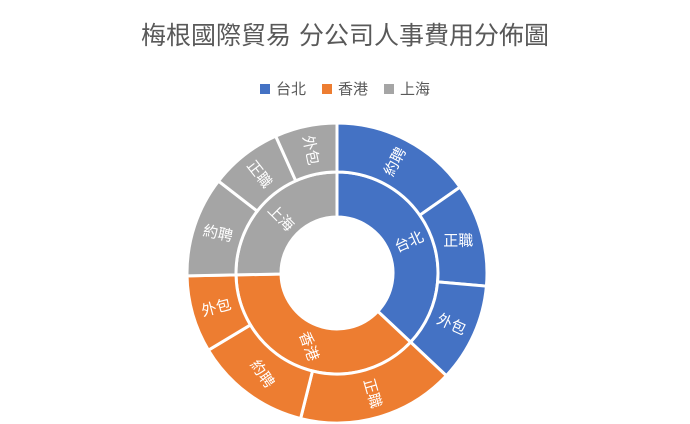 Image resolution: width=690 pixels, height=424 pixels. What do you see at coordinates (217, 234) in the screenshot?
I see `outer-label: 約聘` at bounding box center [217, 234].